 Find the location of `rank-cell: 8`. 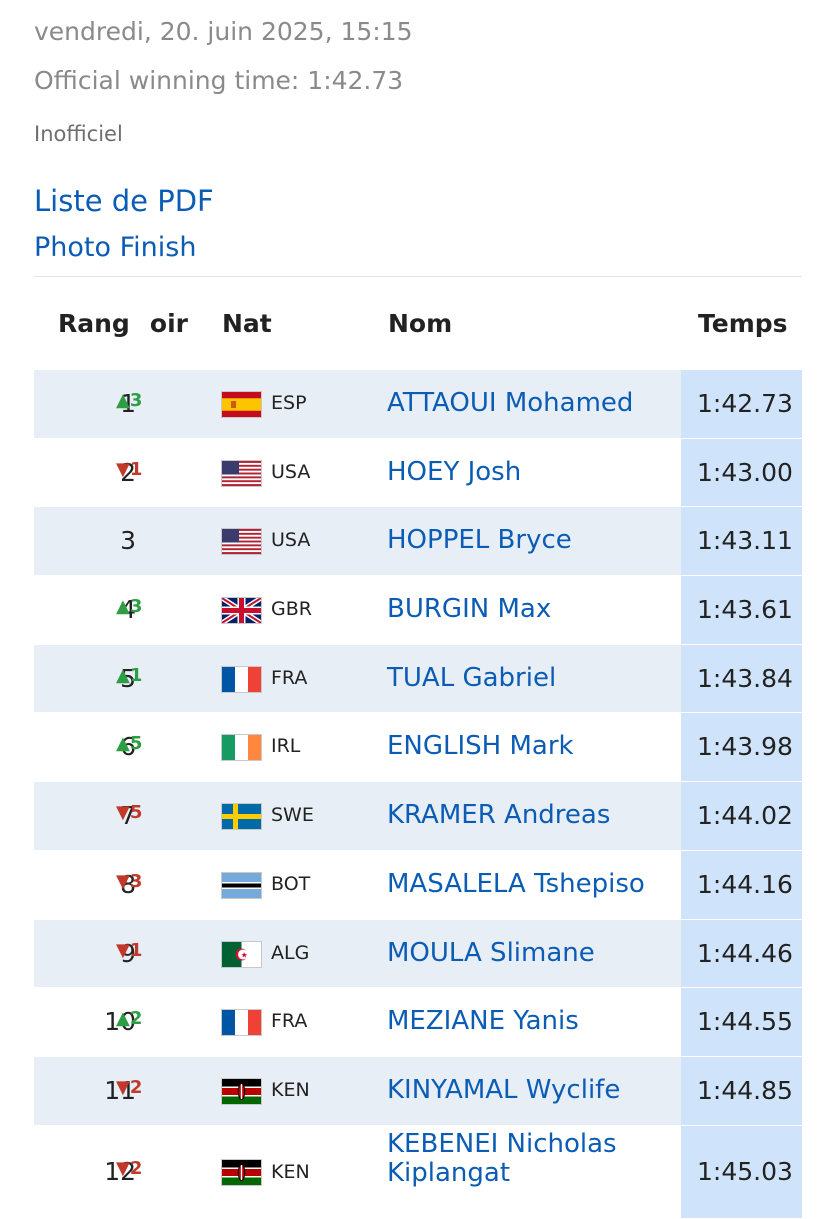

rank-cell: 8 is located at coordinates (128, 884).